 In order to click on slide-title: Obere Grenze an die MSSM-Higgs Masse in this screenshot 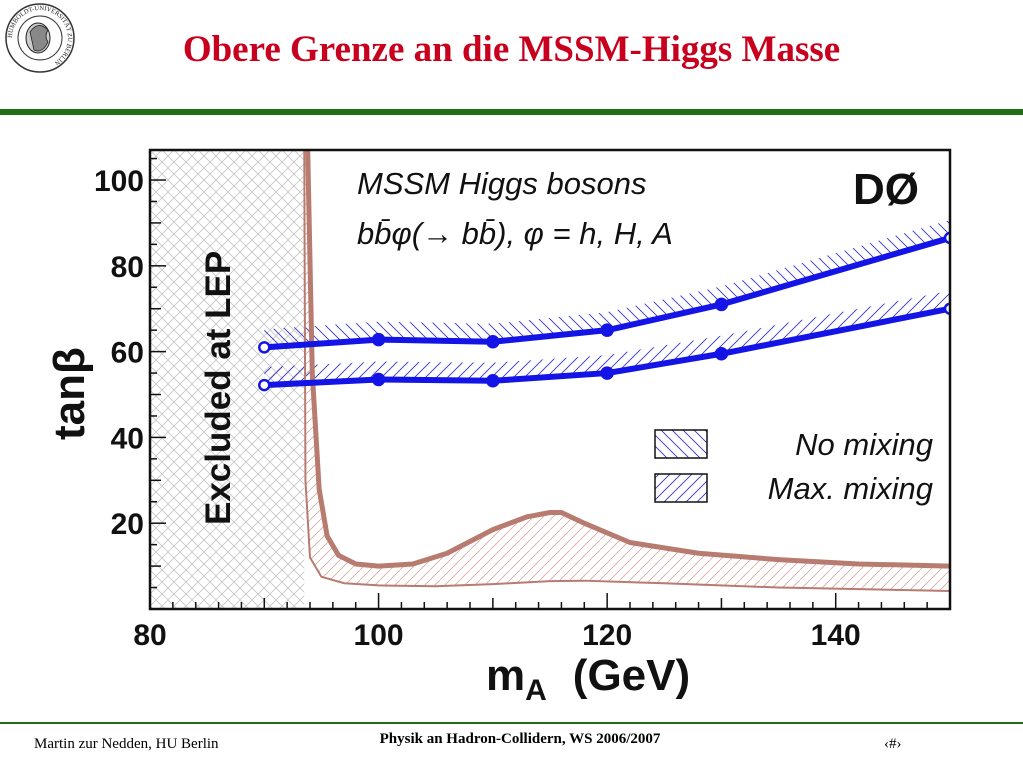, I will do `click(511, 49)`.